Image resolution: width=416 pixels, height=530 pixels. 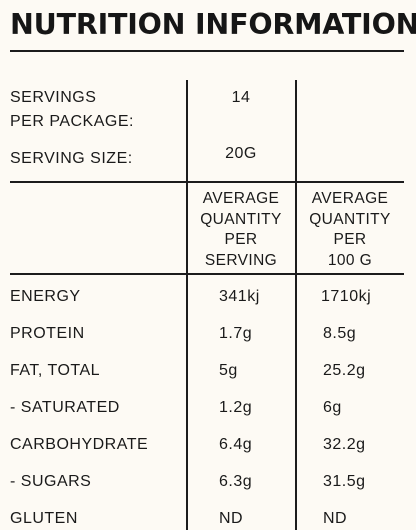 What do you see at coordinates (241, 260) in the screenshot?
I see `column-header-per-serving-line4: SERVING` at bounding box center [241, 260].